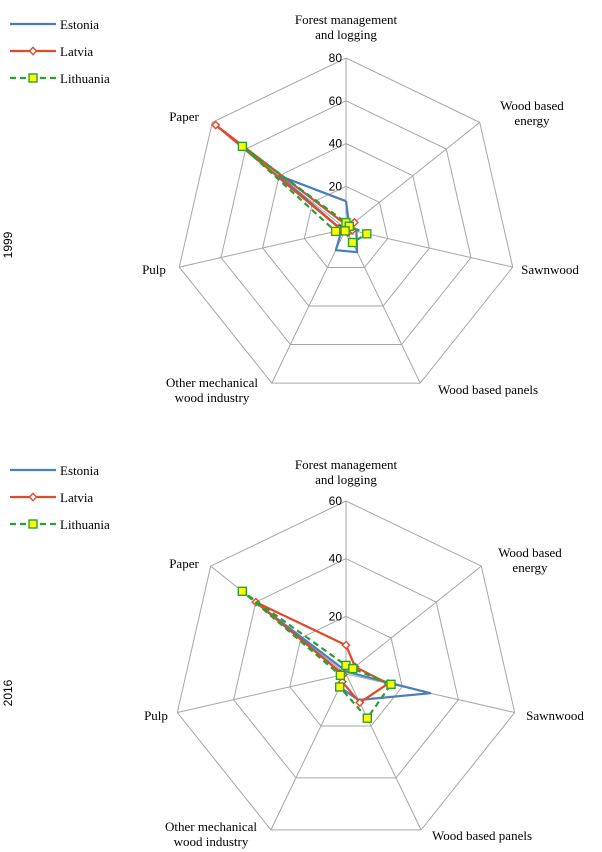  Describe the element at coordinates (8, 692) in the screenshot. I see `row-label-year: 2016` at that location.